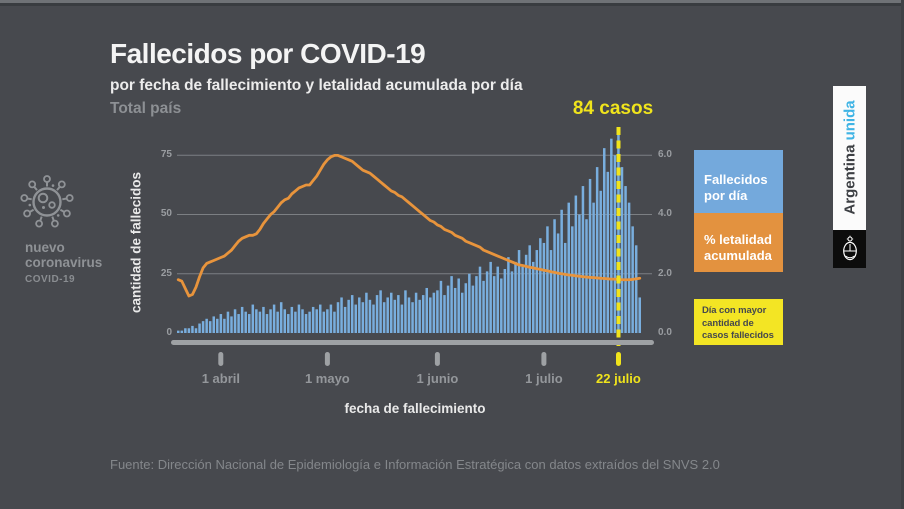 The height and width of the screenshot is (509, 904). Describe the element at coordinates (412, 342) in the screenshot. I see `x-axis-bar` at that location.